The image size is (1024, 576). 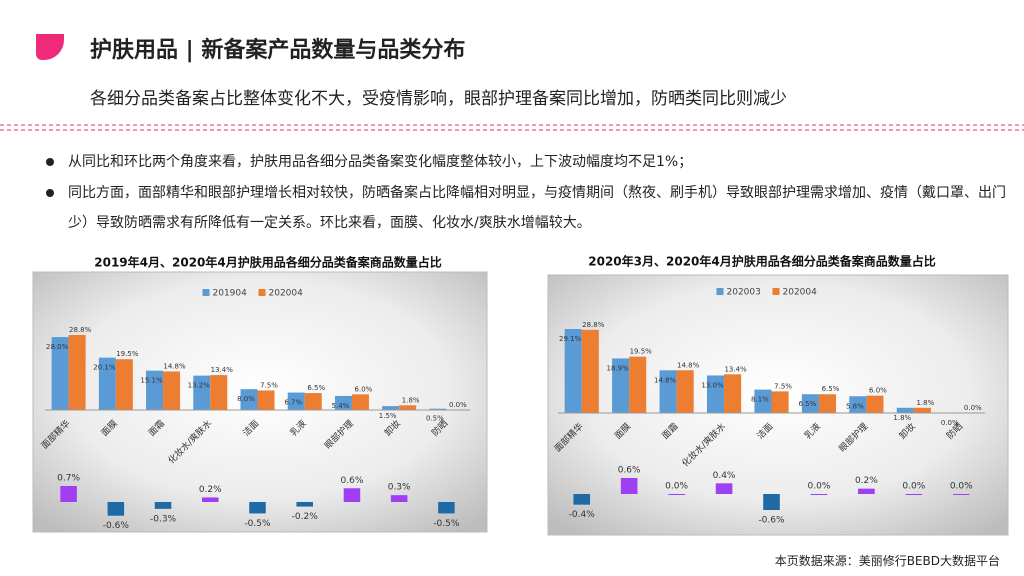 I want to click on value-label: -0.4%, so click(x=582, y=515).